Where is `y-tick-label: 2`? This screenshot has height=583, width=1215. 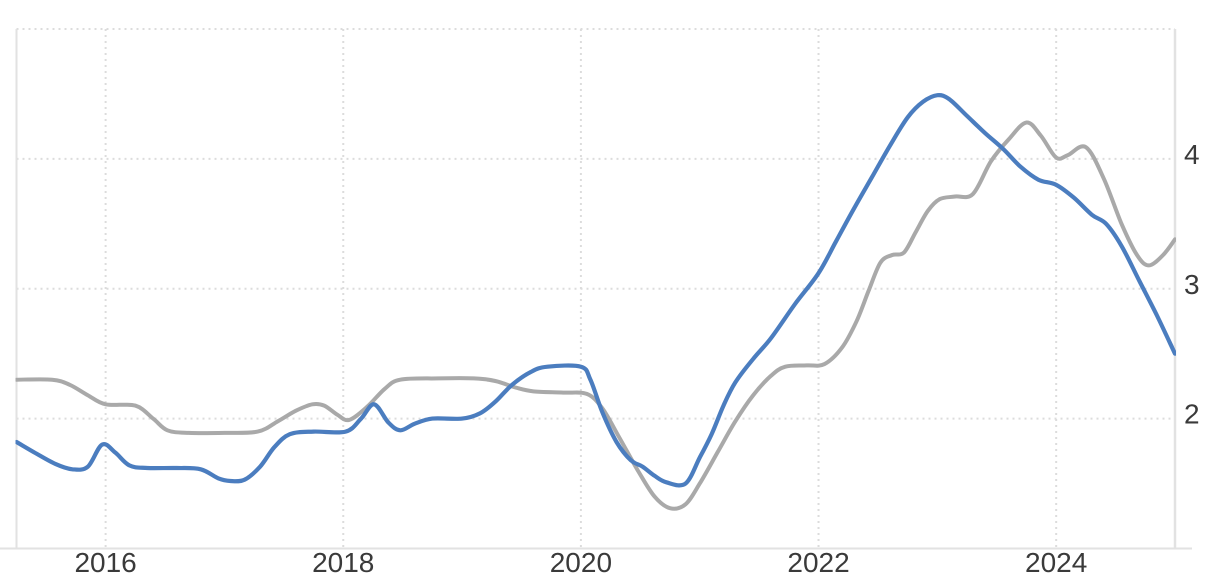
y-tick-label: 2 is located at coordinates (1192, 414).